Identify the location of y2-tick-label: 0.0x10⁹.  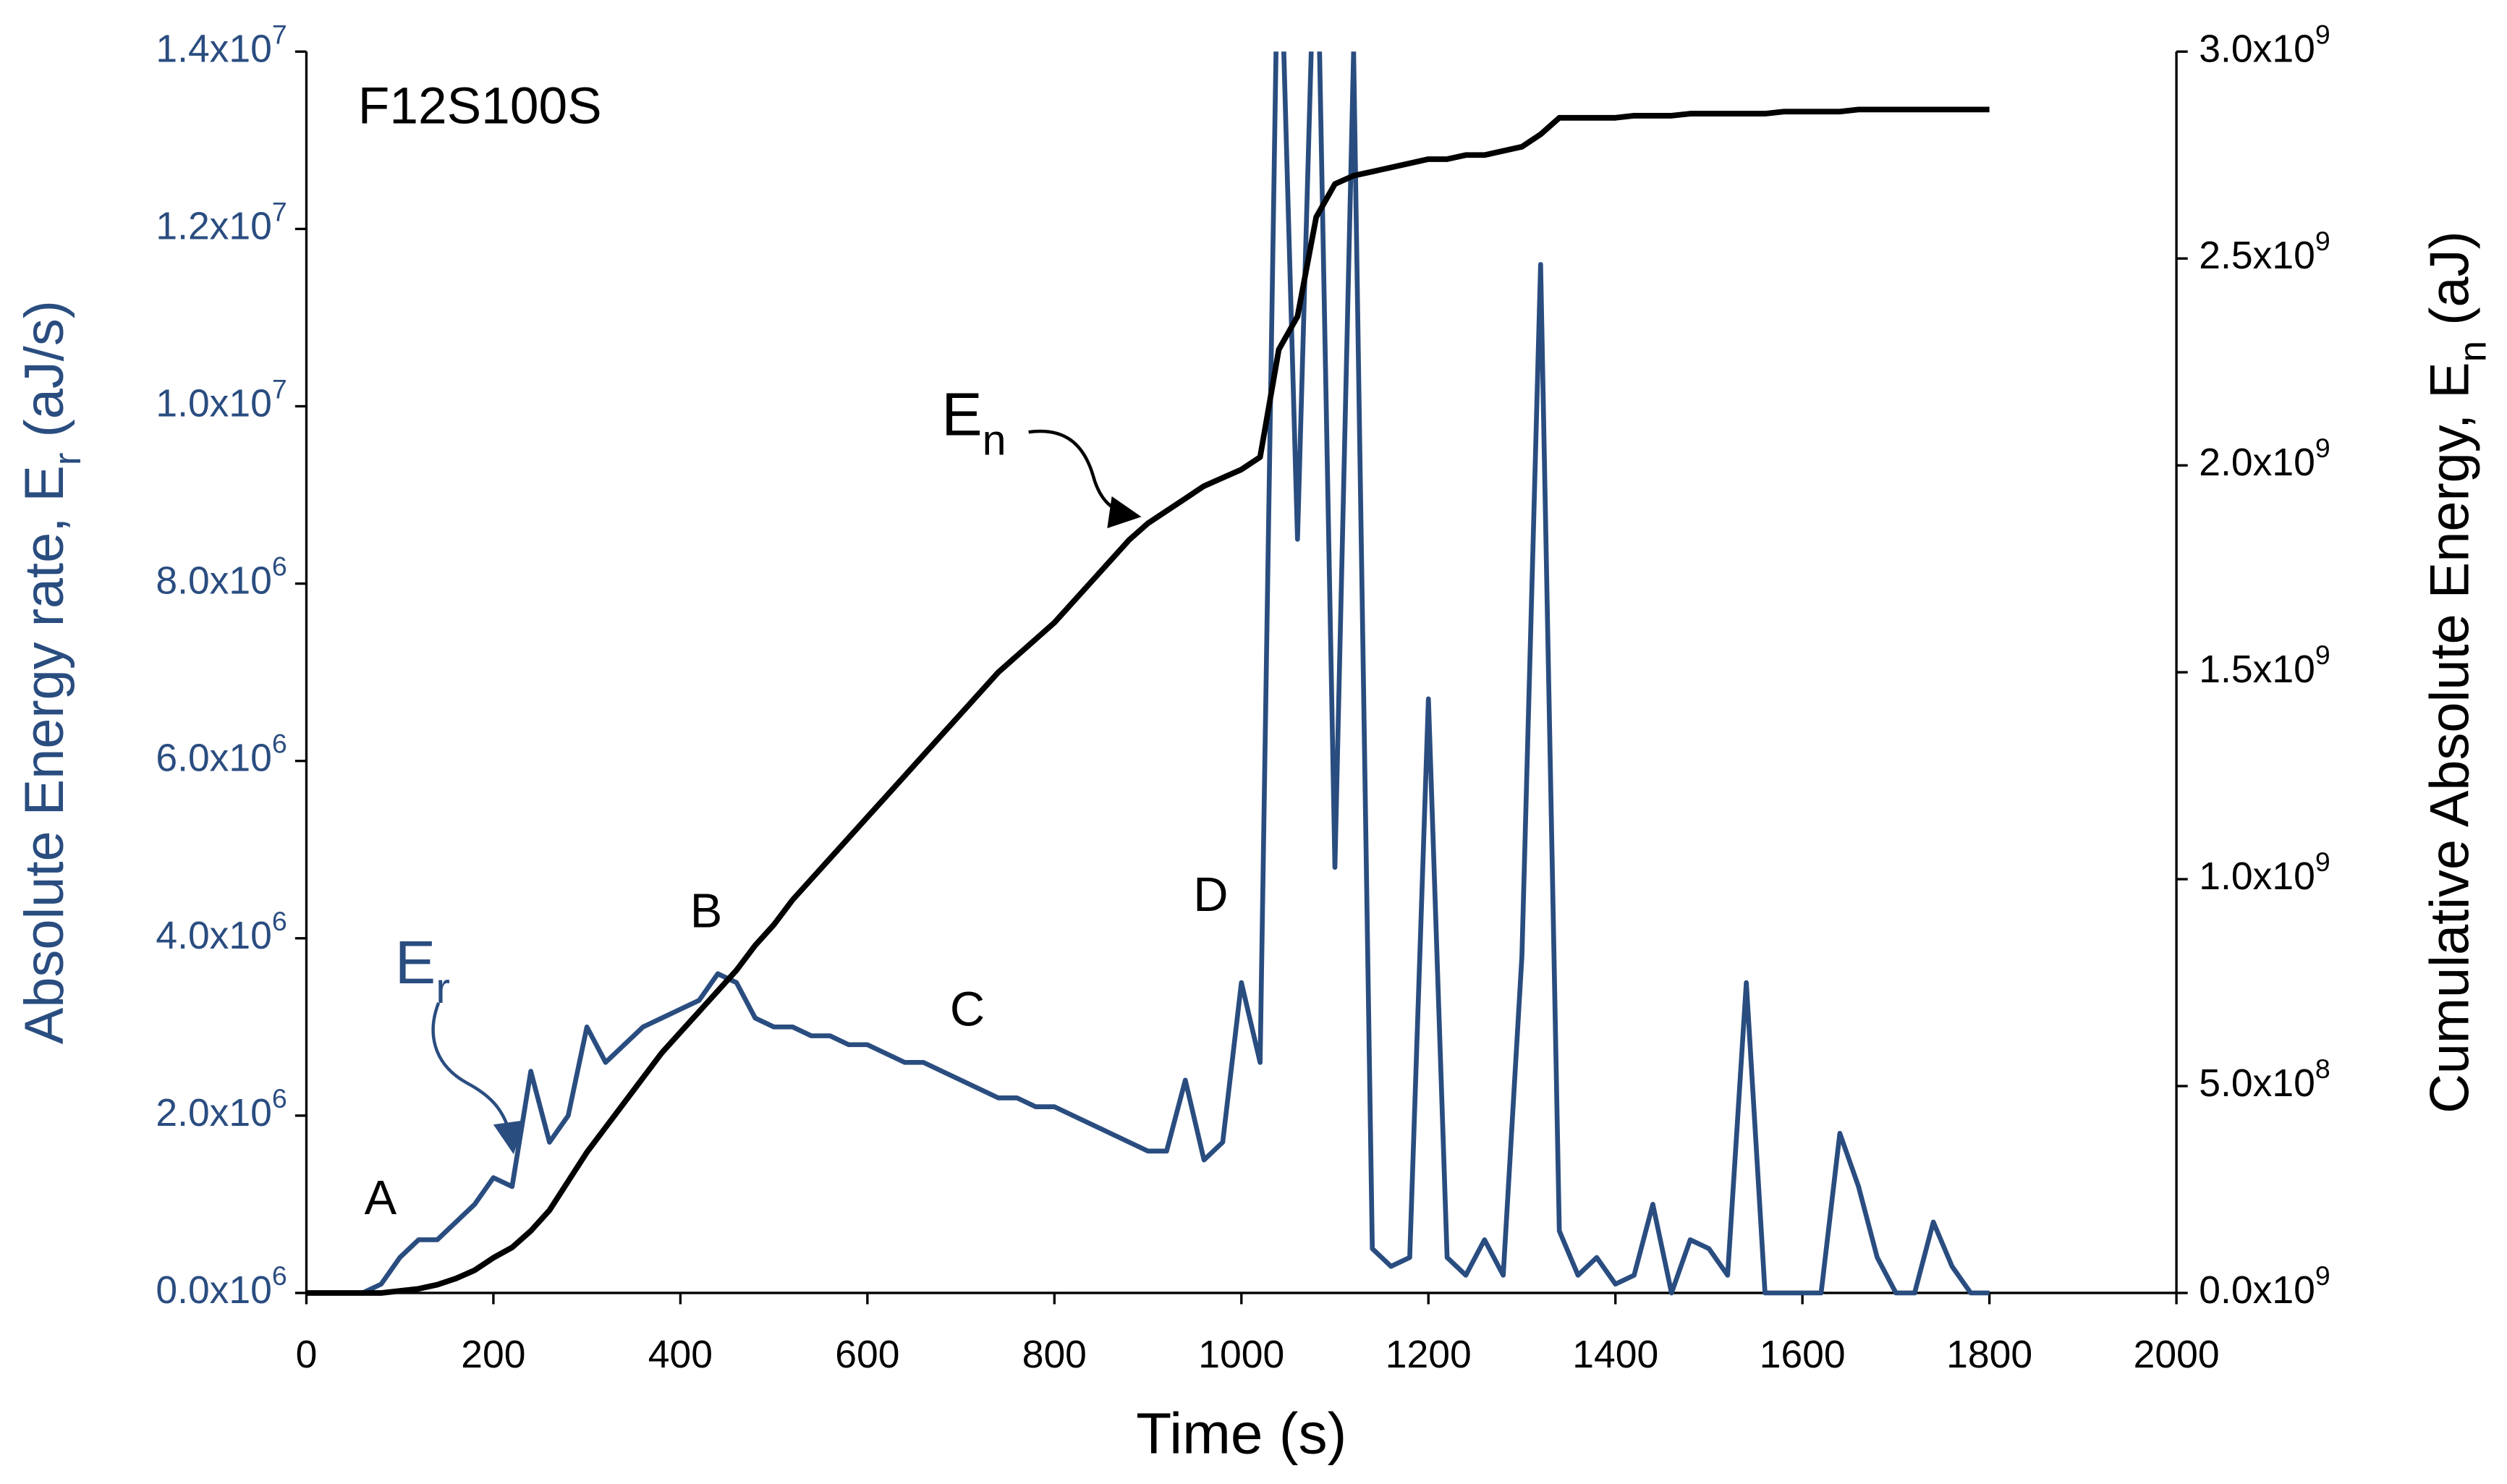
(2264, 1286).